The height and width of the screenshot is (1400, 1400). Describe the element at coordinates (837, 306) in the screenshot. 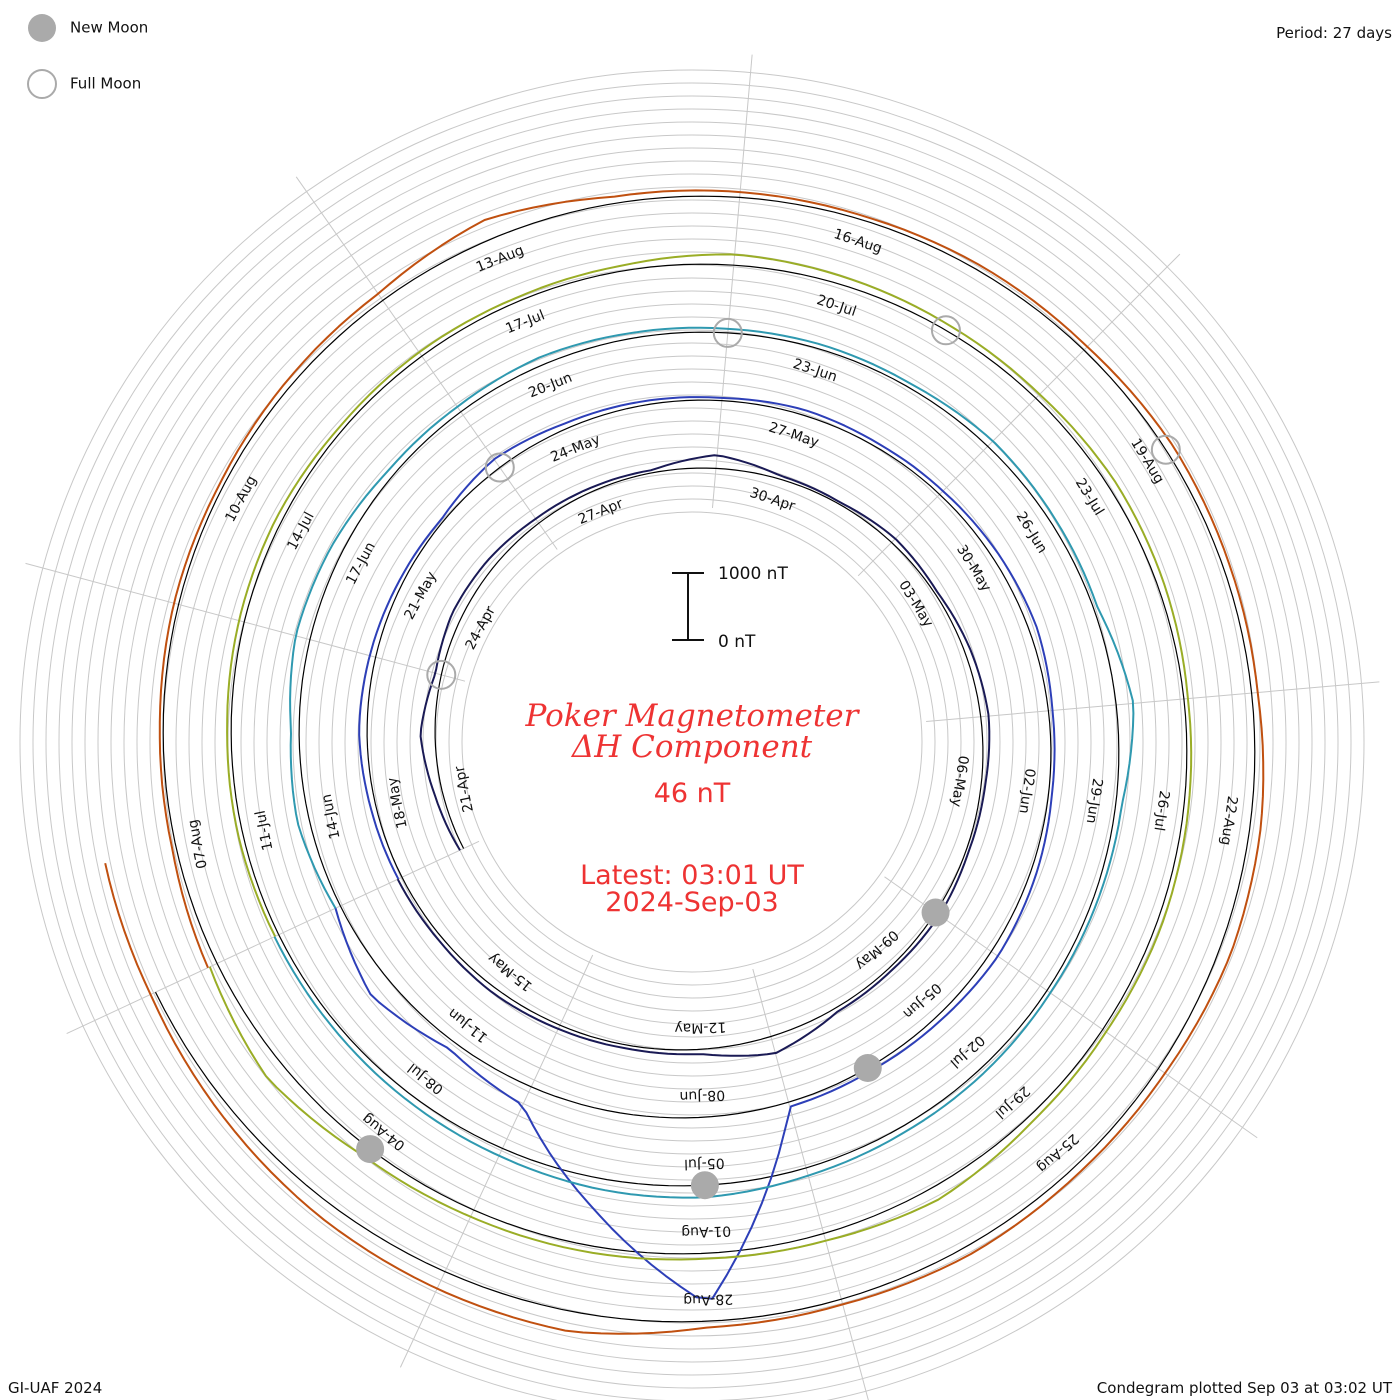

I see `date-label: 20-Jul` at that location.